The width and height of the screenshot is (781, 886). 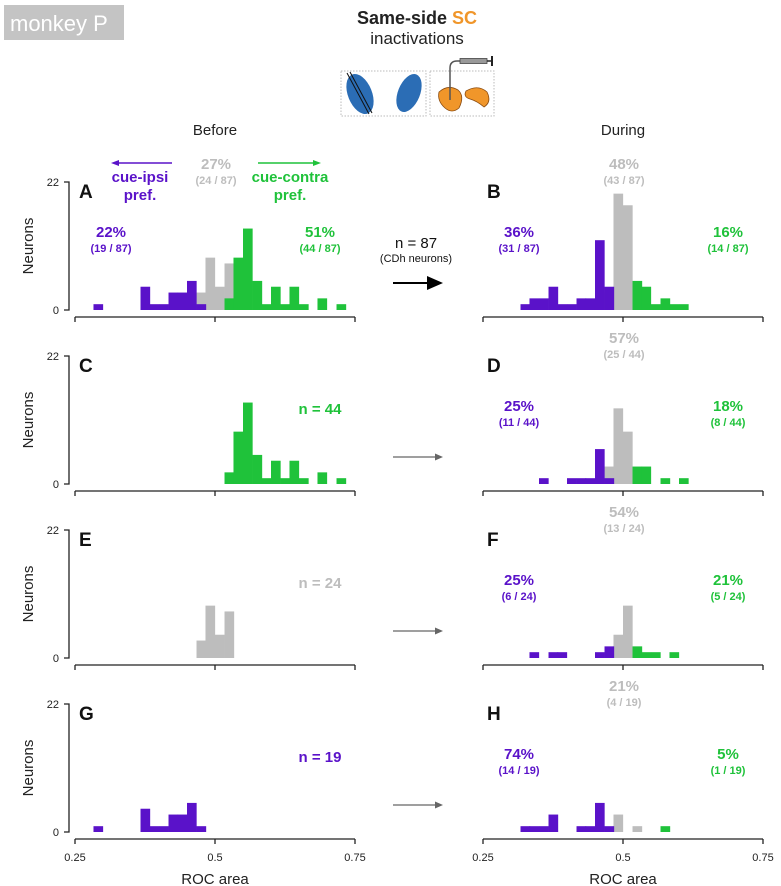 What do you see at coordinates (624, 529) in the screenshot?
I see `center-fraction: (13 / 24)` at bounding box center [624, 529].